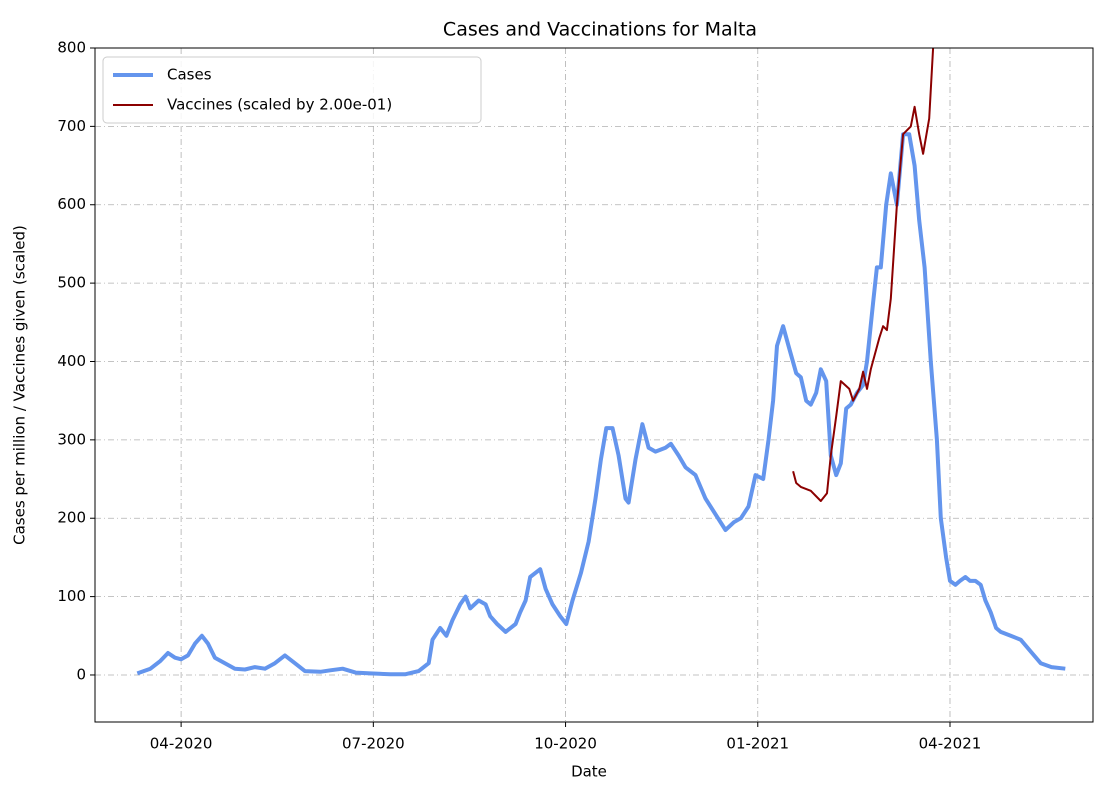  I want to click on chart-title: Cases and Vaccinations for Malta, so click(600, 30).